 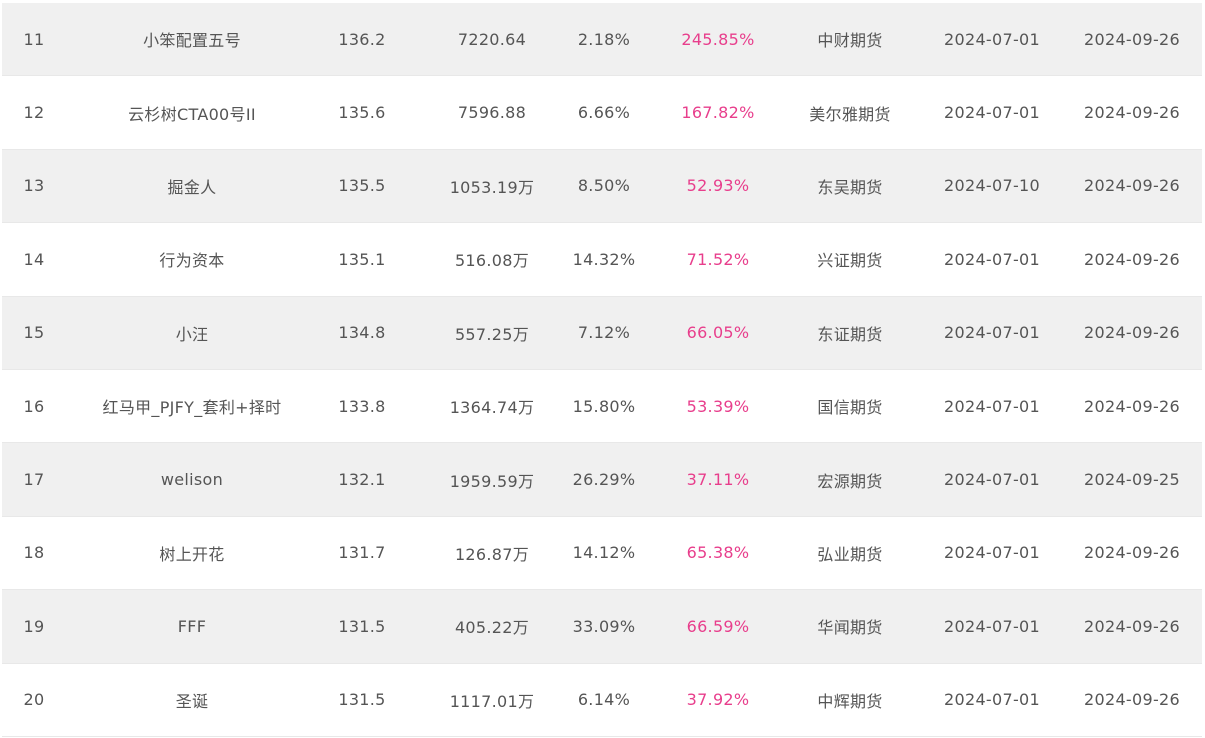 What do you see at coordinates (492, 481) in the screenshot?
I see `amount-cell: 1959.59万` at bounding box center [492, 481].